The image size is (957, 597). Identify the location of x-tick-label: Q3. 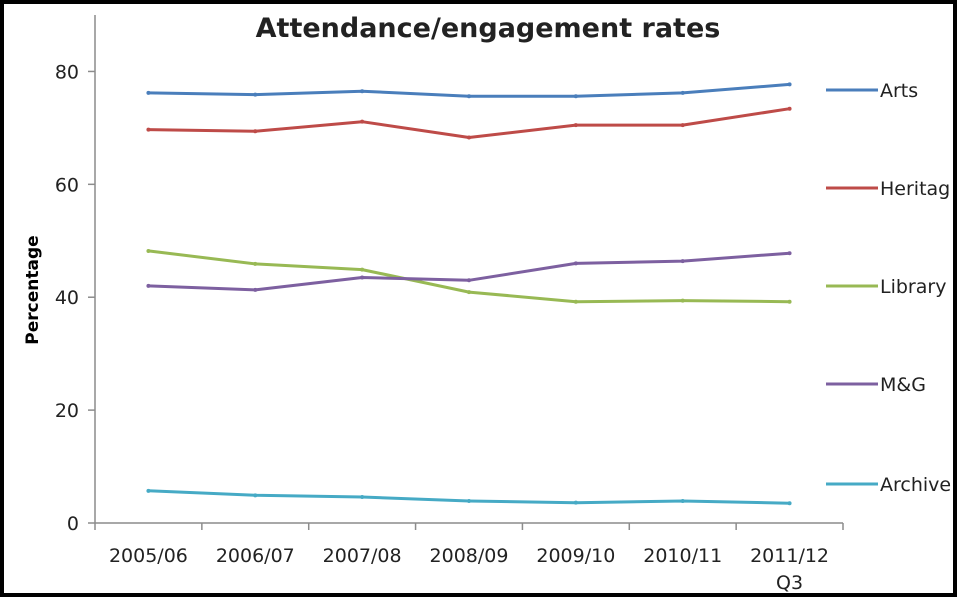
(789, 583).